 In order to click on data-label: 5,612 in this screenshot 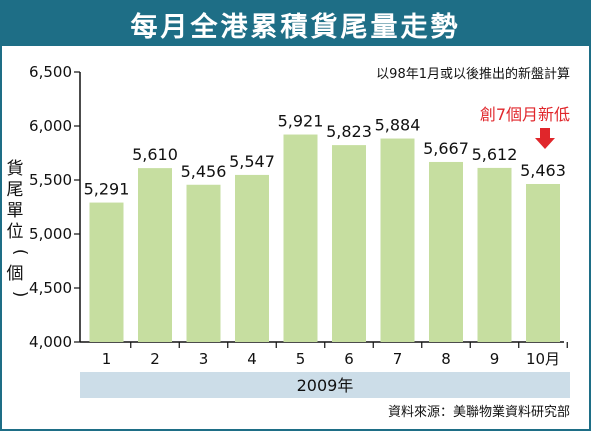, I will do `click(495, 154)`.